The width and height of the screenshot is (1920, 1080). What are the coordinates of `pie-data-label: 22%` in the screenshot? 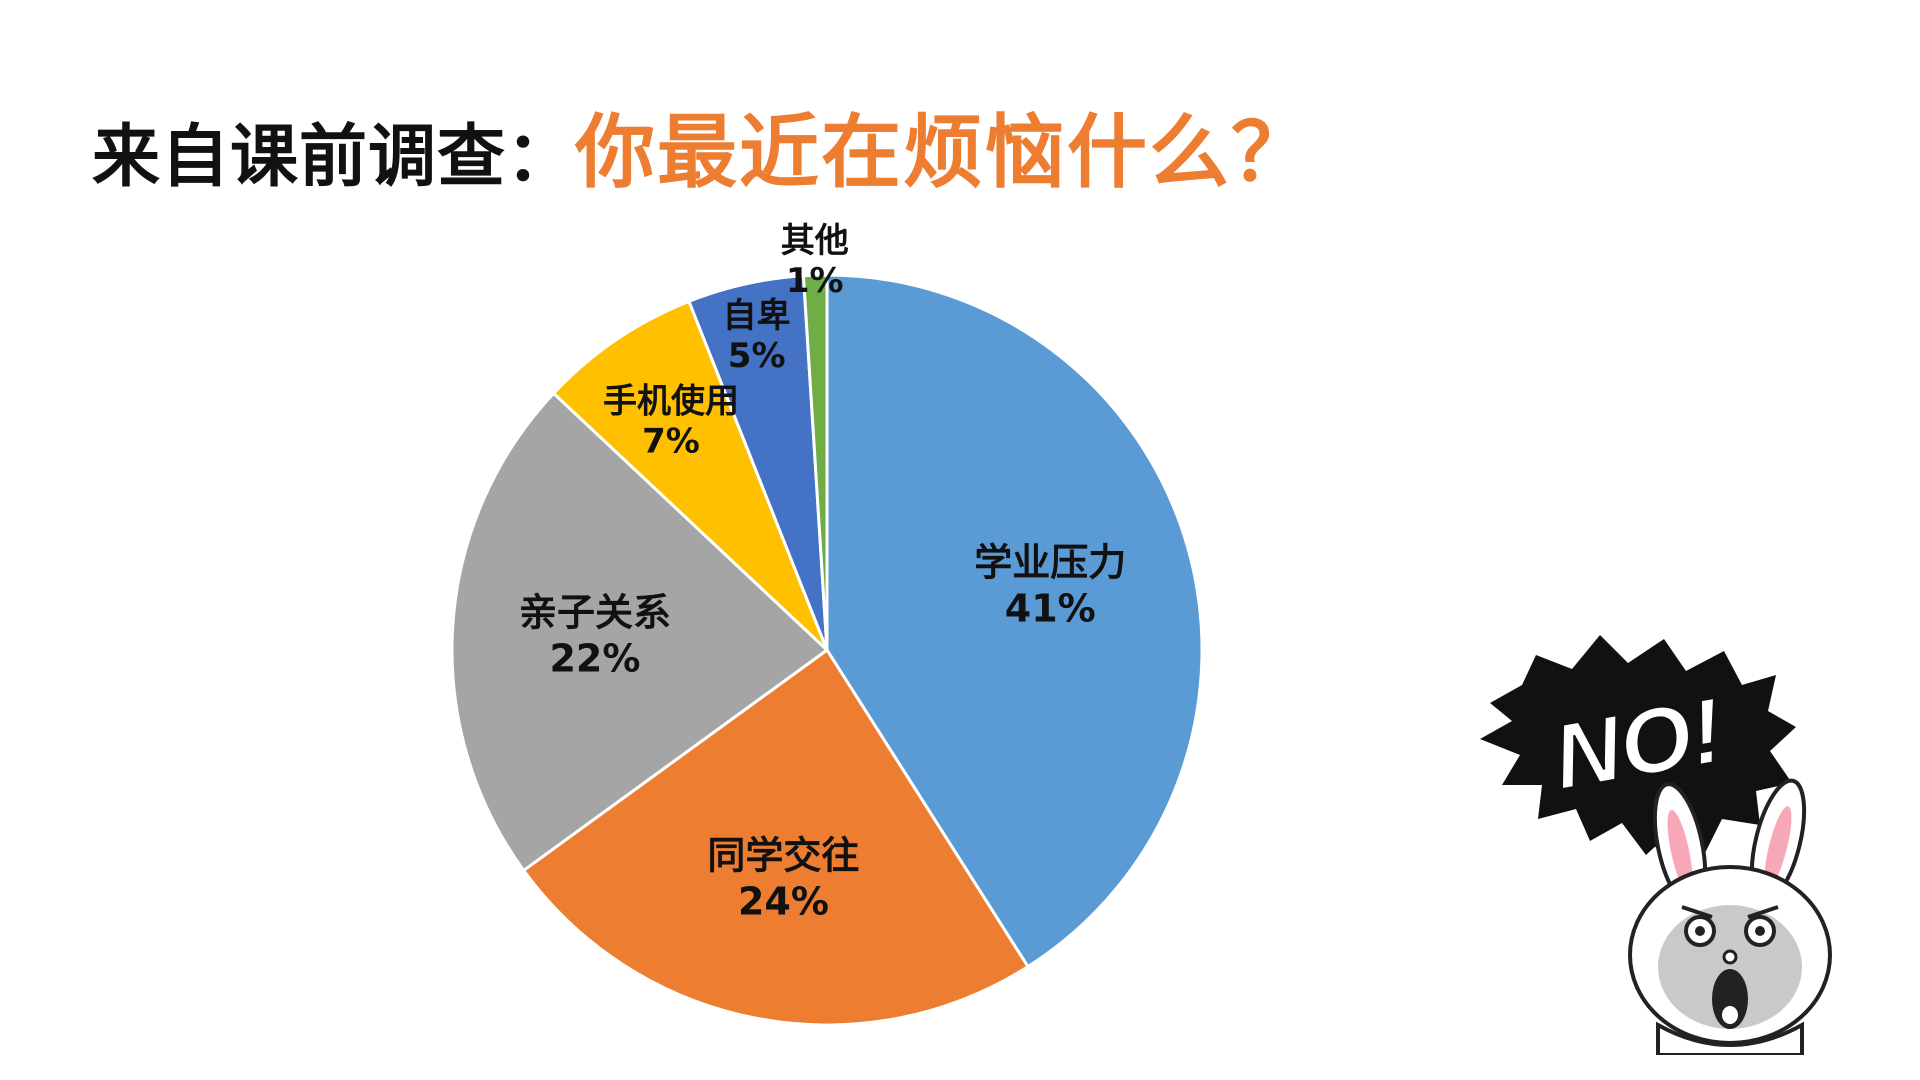 It's located at (594, 659).